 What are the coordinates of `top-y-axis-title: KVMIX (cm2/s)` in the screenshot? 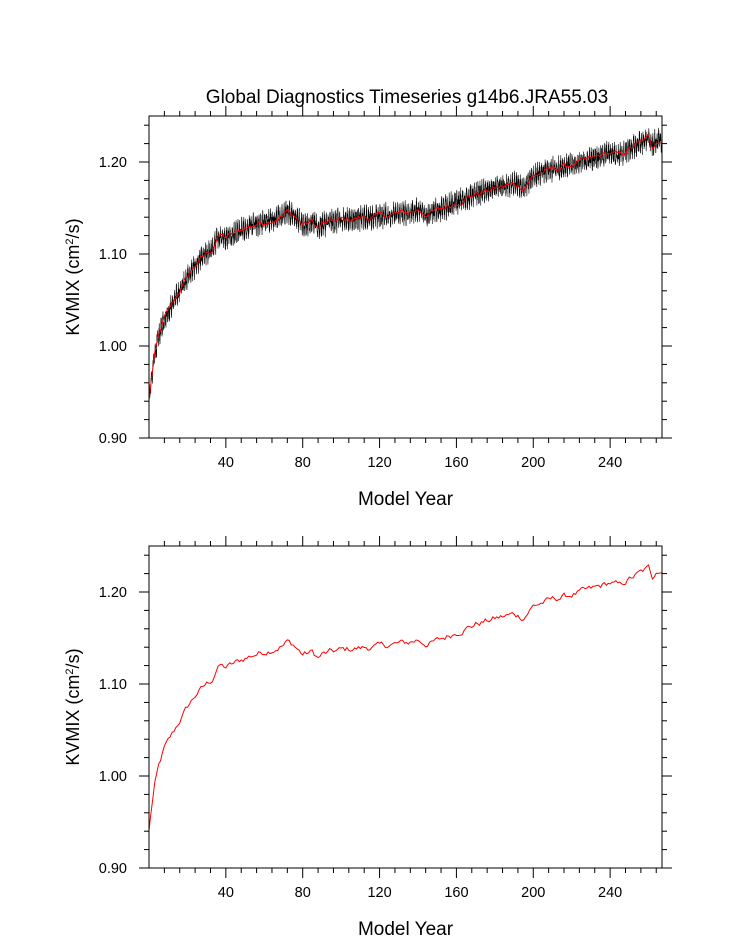 It's located at (73, 276).